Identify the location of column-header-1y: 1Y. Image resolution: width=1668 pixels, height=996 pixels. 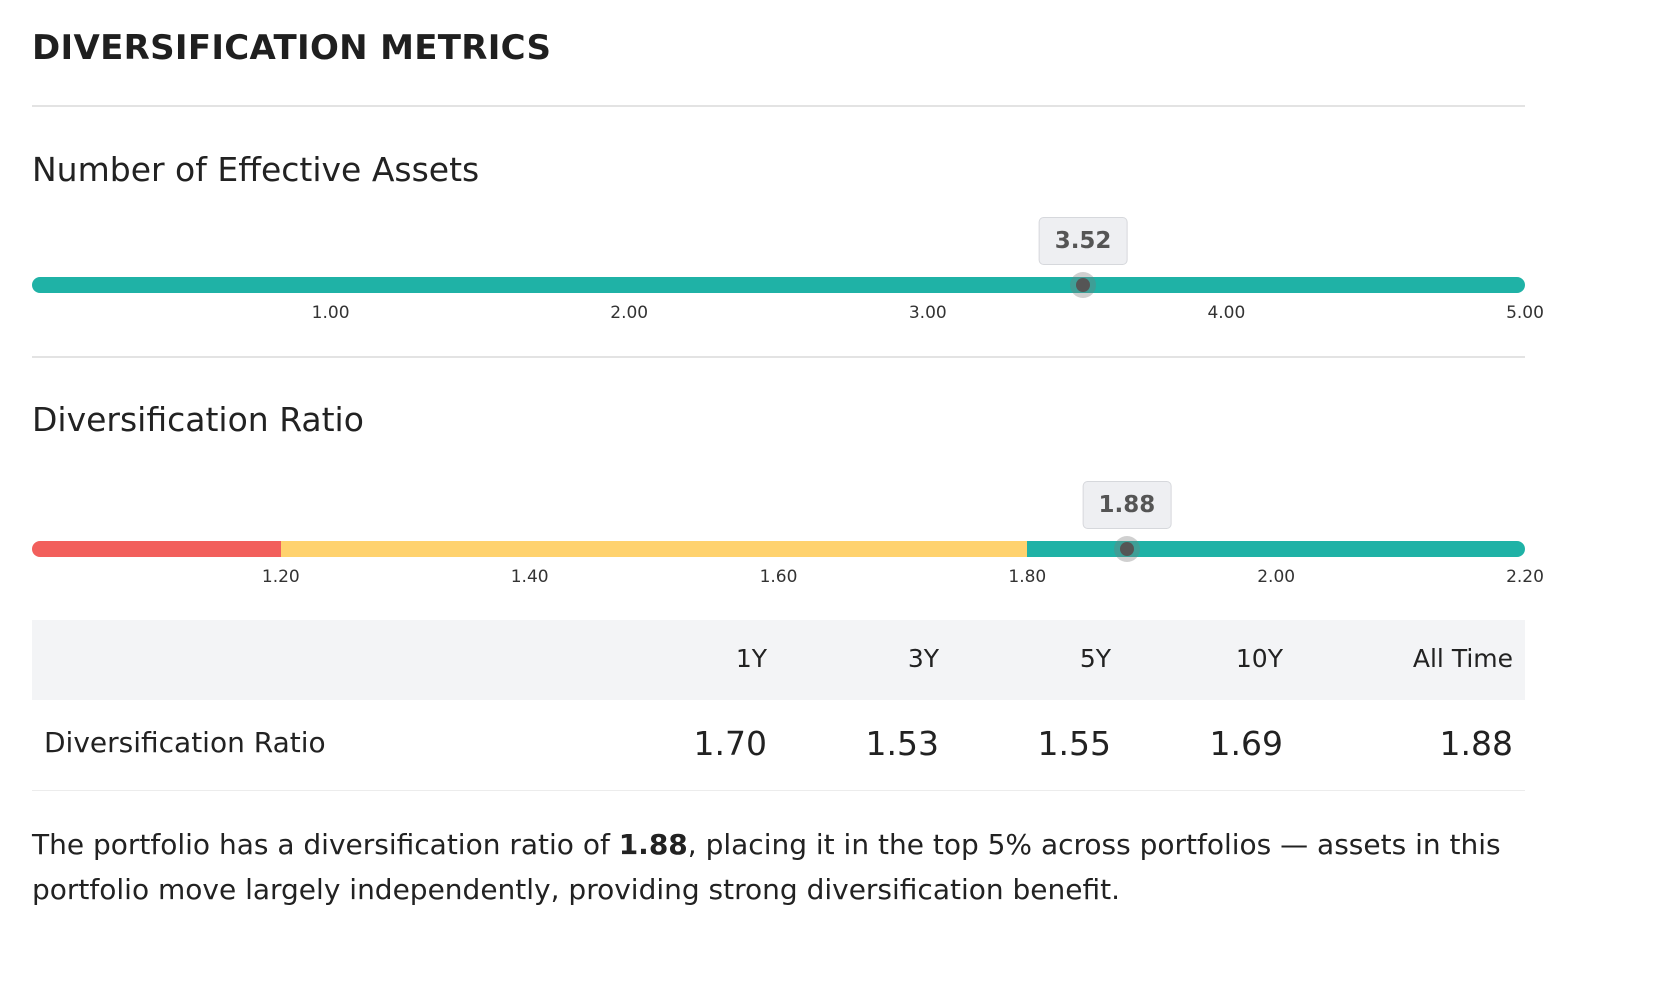
(751, 658).